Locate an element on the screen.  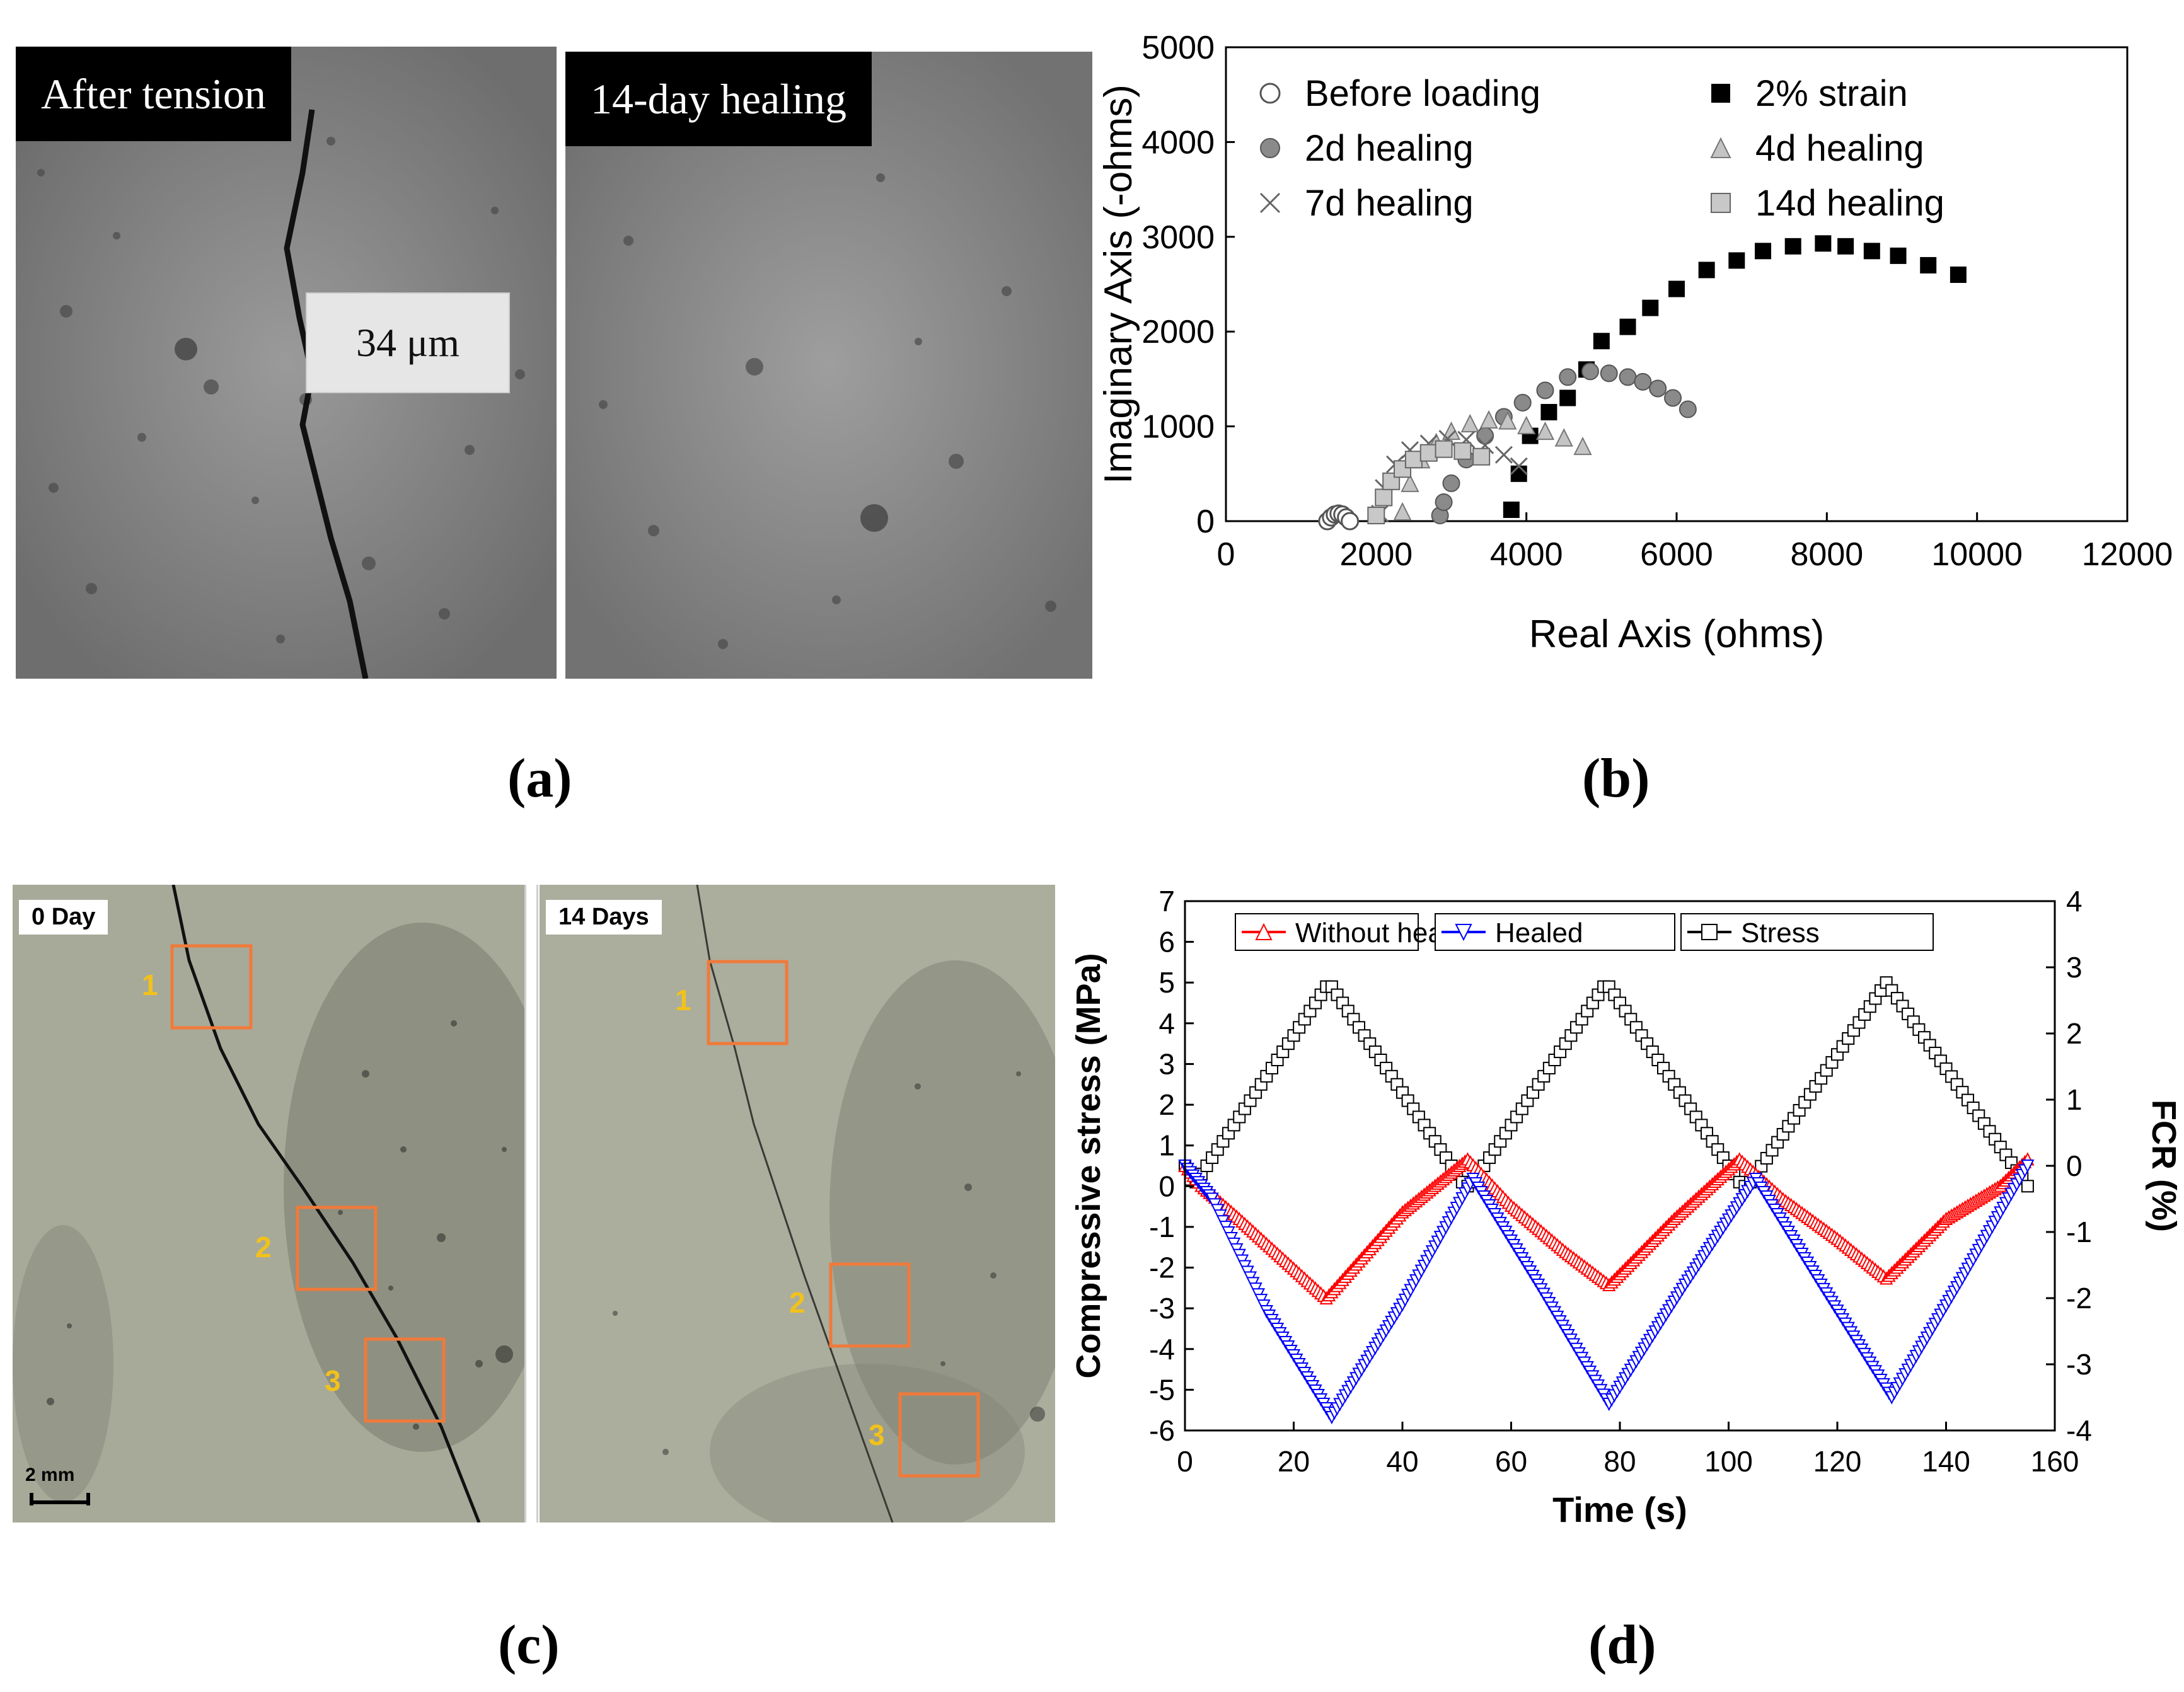
legend-label: 2d healing is located at coordinates (1389, 148).